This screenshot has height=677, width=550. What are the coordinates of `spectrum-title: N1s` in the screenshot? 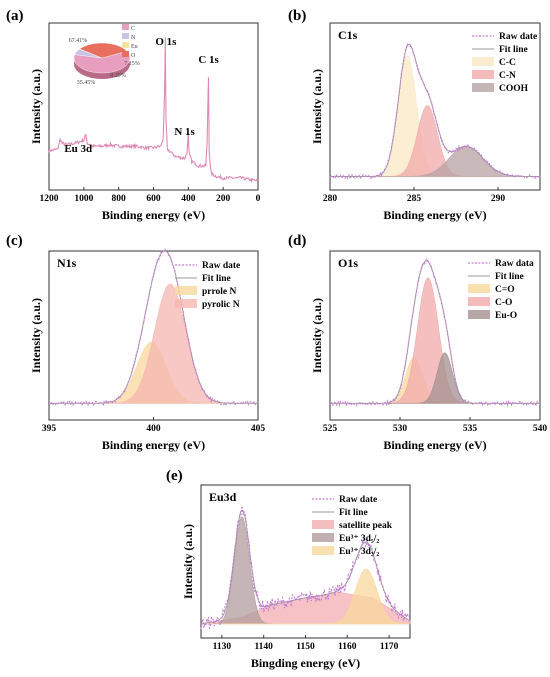 It's located at (67, 263).